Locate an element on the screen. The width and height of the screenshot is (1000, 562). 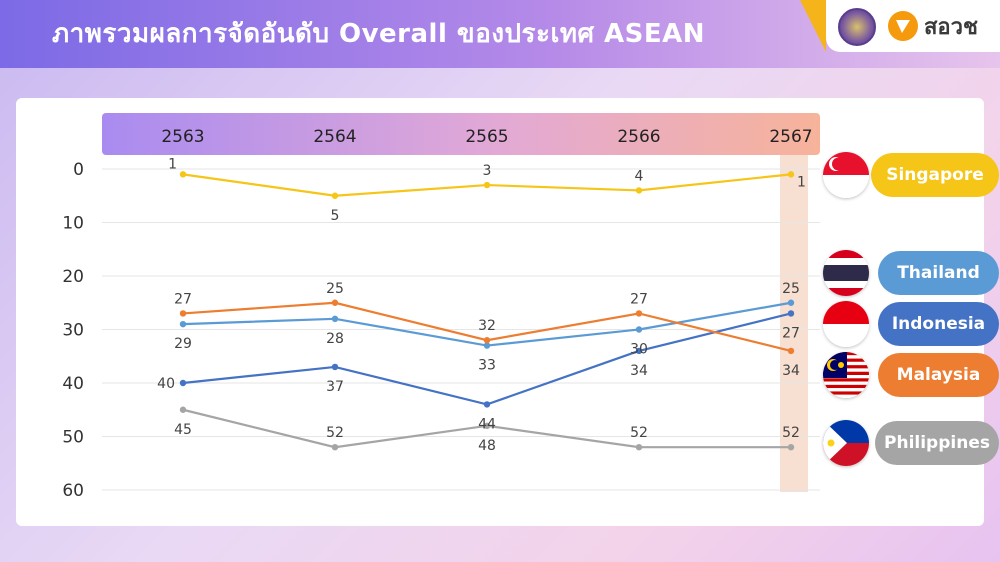
brand-logo-icon is located at coordinates (903, 26).